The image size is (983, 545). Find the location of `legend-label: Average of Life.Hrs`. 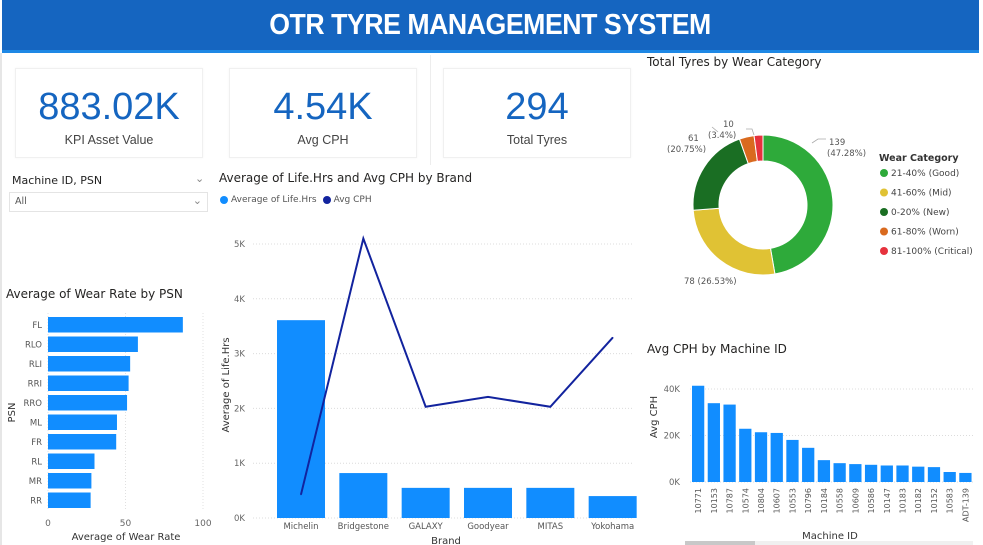

legend-label: Average of Life.Hrs is located at coordinates (274, 200).